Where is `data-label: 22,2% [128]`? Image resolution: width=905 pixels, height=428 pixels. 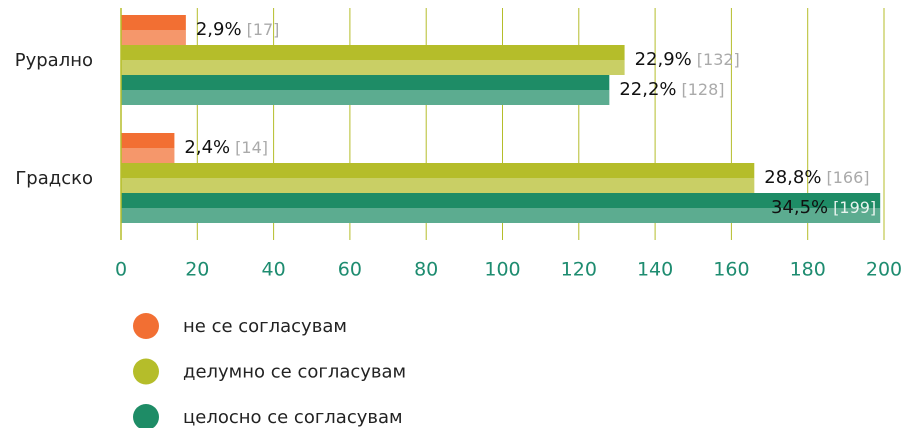 data-label: 22,2% [128] is located at coordinates (671, 89).